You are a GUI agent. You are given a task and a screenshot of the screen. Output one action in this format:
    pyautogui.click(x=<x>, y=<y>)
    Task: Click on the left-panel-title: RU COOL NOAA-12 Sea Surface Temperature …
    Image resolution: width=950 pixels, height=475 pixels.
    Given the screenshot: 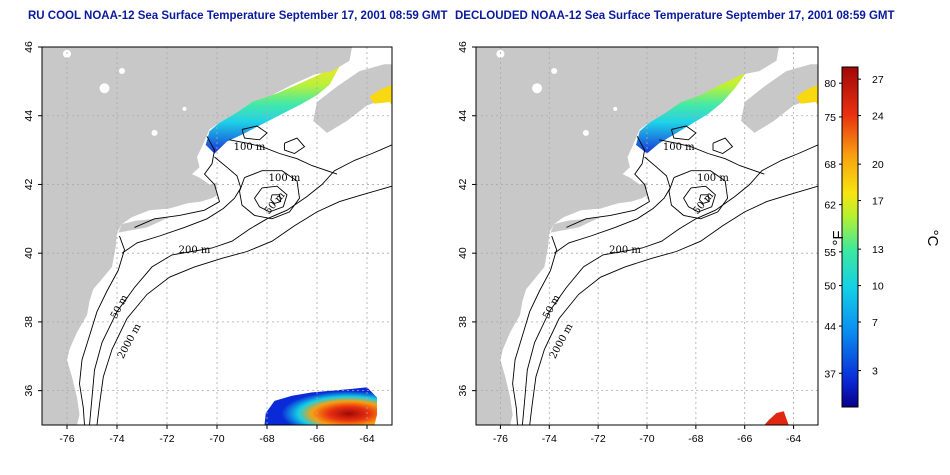 What is the action you would take?
    pyautogui.click(x=238, y=16)
    